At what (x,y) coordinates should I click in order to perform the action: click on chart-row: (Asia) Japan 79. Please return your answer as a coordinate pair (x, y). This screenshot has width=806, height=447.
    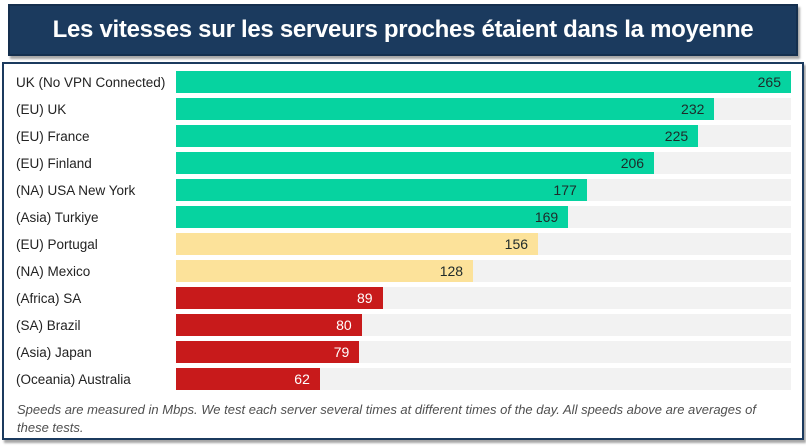
    Looking at the image, I should click on (402, 352).